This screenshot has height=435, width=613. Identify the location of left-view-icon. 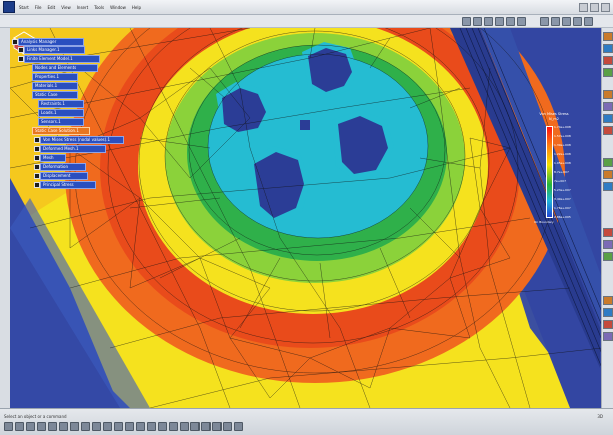
(118, 426).